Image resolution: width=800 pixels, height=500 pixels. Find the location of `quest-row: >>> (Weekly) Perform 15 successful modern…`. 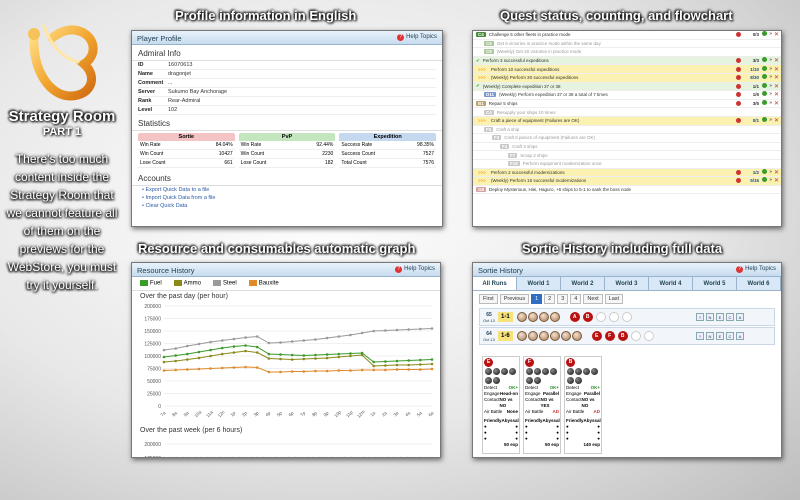

quest-row: >>> (Weekly) Perform 15 successful modern… is located at coordinates (627, 181).